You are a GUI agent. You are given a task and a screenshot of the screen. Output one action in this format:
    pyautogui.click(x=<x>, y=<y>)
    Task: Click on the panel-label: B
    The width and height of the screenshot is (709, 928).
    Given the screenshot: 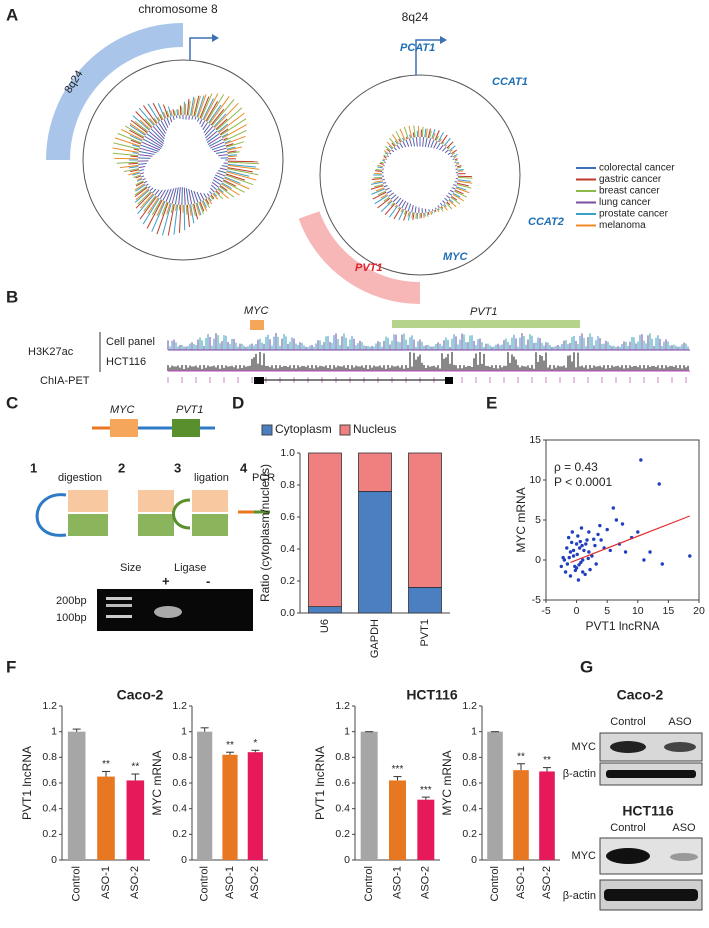 What is the action you would take?
    pyautogui.click(x=12, y=296)
    